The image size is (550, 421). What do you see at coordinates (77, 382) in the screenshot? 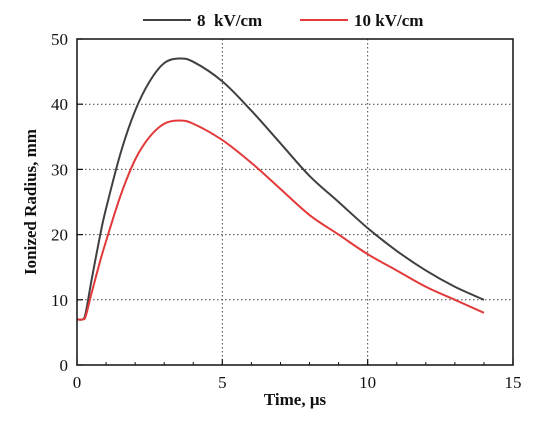
I see `x-tick-label: 0` at bounding box center [77, 382].